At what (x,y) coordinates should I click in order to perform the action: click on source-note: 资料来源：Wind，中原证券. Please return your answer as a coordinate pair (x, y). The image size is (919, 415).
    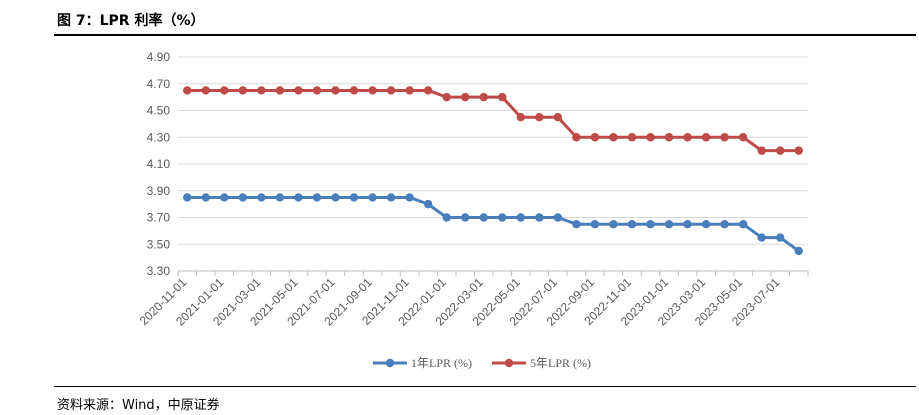
    Looking at the image, I should click on (138, 405).